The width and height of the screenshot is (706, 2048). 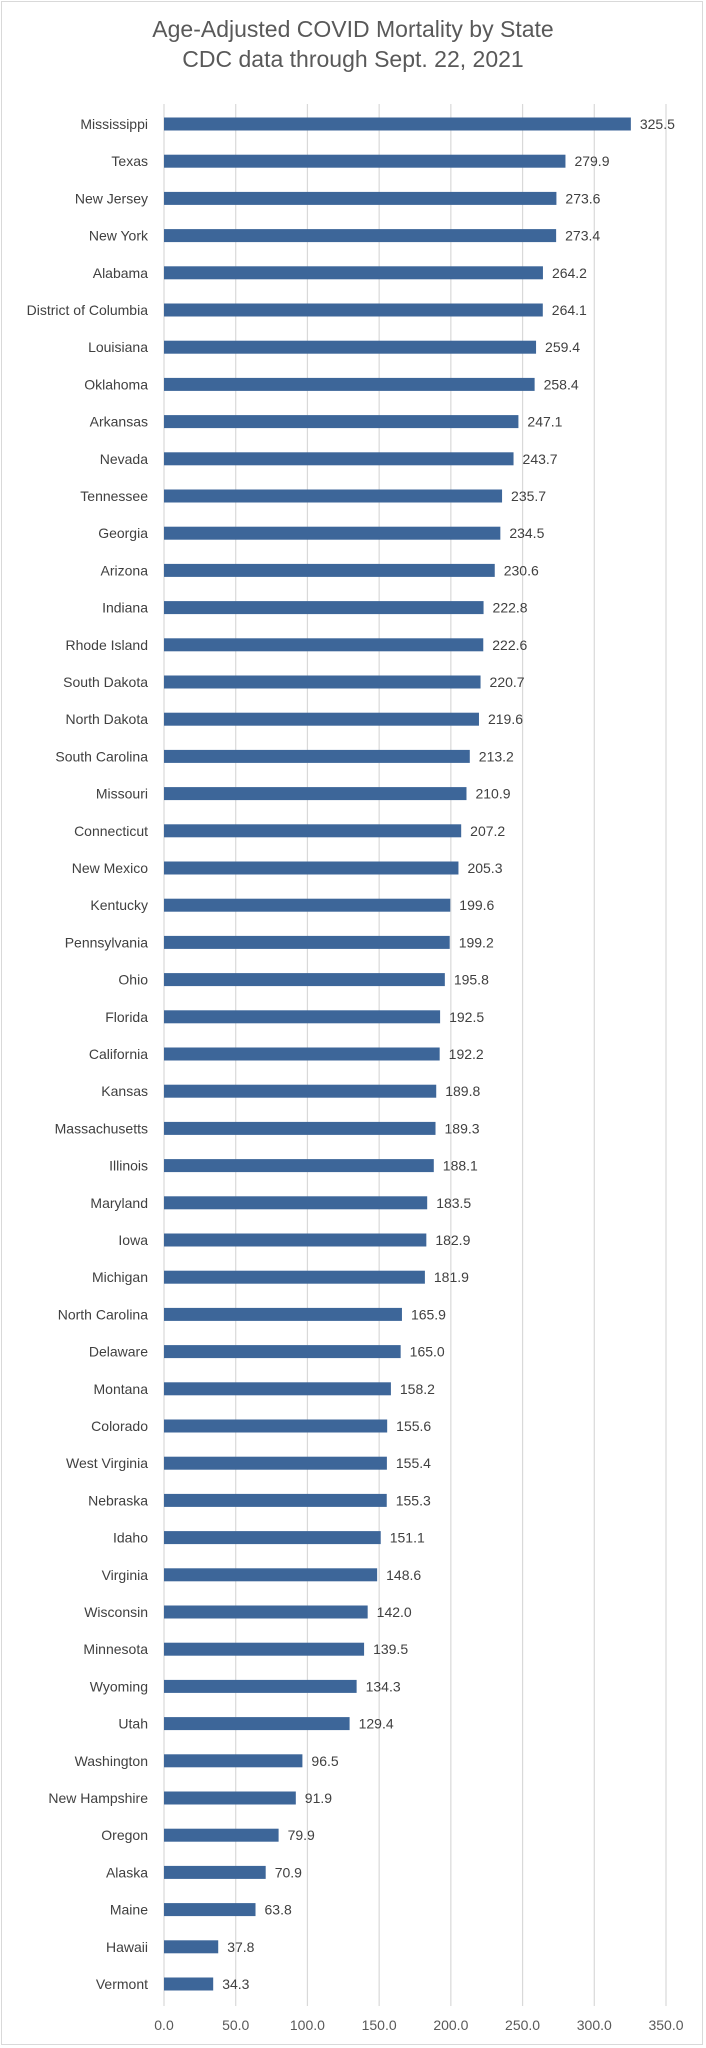 What do you see at coordinates (116, 384) in the screenshot?
I see `category-label: Oklahoma` at bounding box center [116, 384].